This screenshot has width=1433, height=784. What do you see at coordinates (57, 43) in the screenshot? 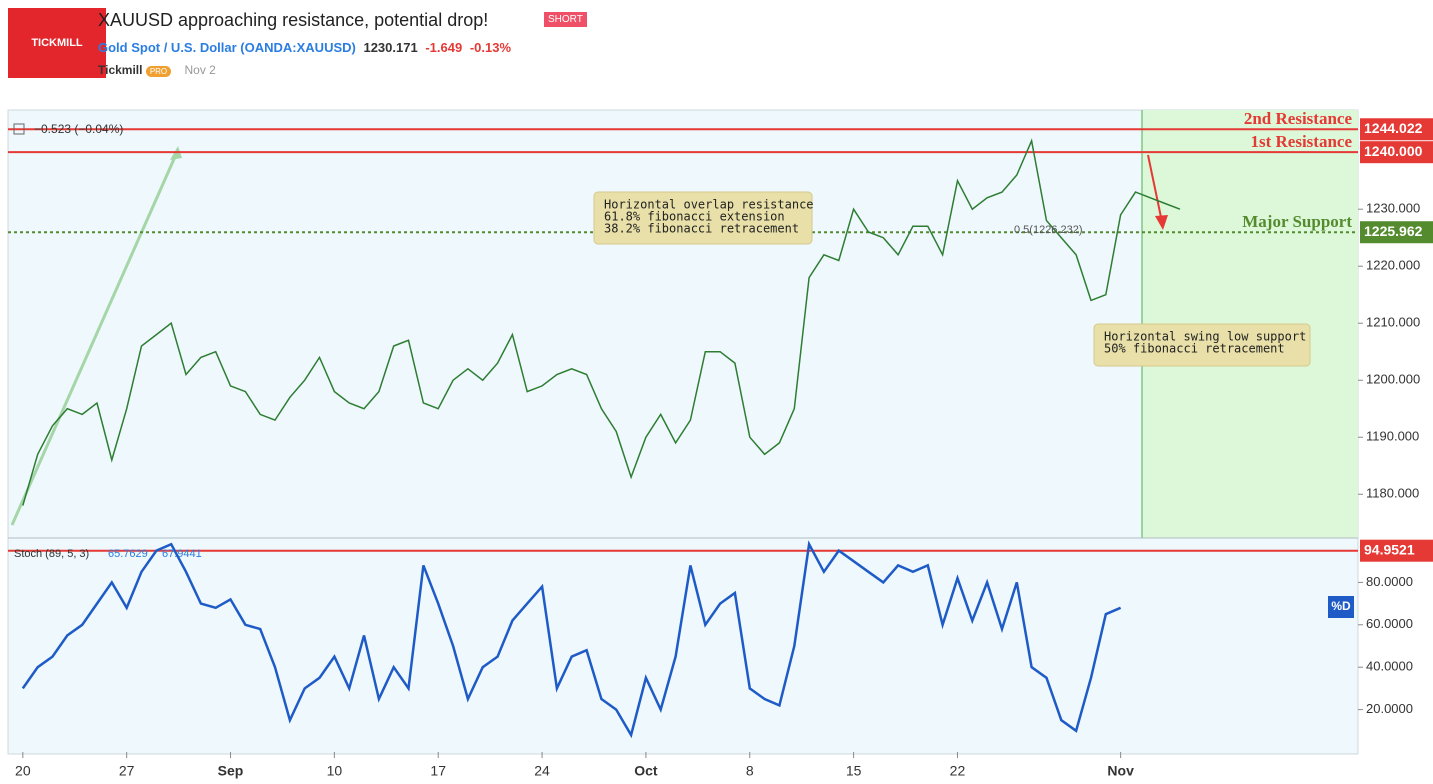
I see `logo: TICKMILL` at bounding box center [57, 43].